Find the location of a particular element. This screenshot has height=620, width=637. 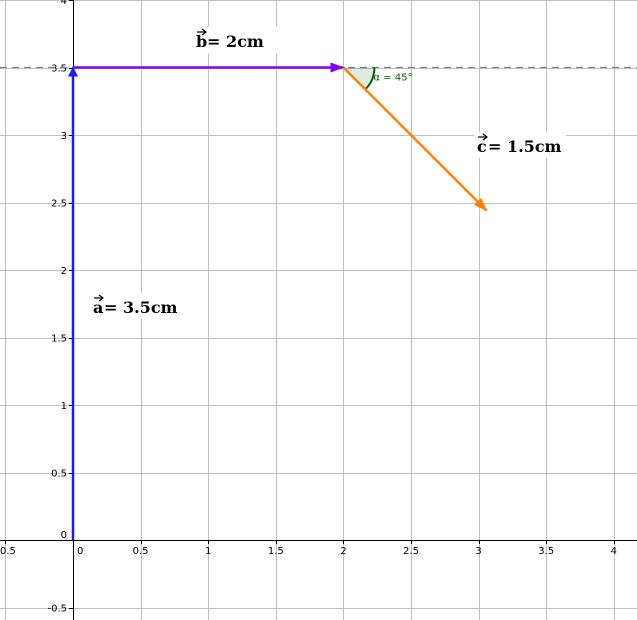

x-tick-label: 3.5 is located at coordinates (546, 551).